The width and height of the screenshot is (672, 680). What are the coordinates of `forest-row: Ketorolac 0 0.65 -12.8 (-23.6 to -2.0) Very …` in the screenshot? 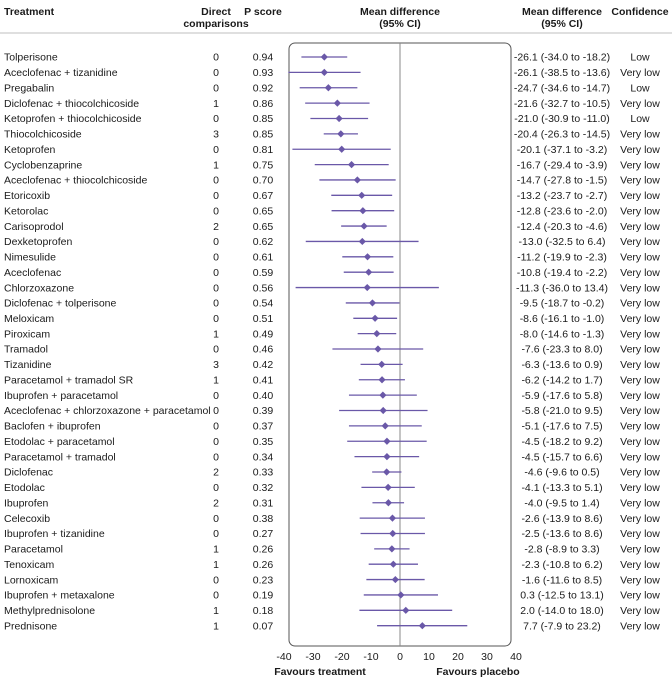 It's located at (332, 211).